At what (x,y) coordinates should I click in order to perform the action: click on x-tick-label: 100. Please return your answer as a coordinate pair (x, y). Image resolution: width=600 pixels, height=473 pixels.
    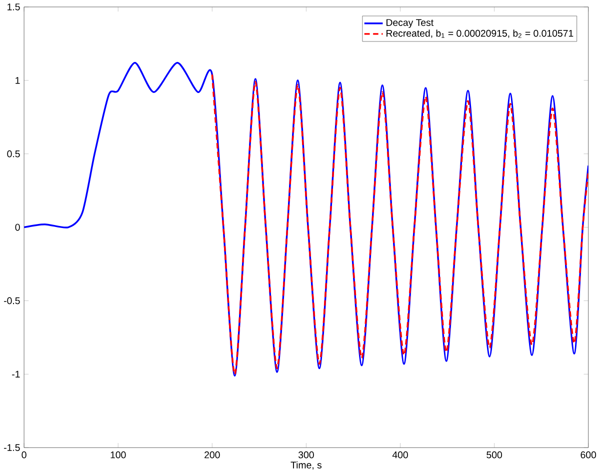
    Looking at the image, I should click on (118, 454).